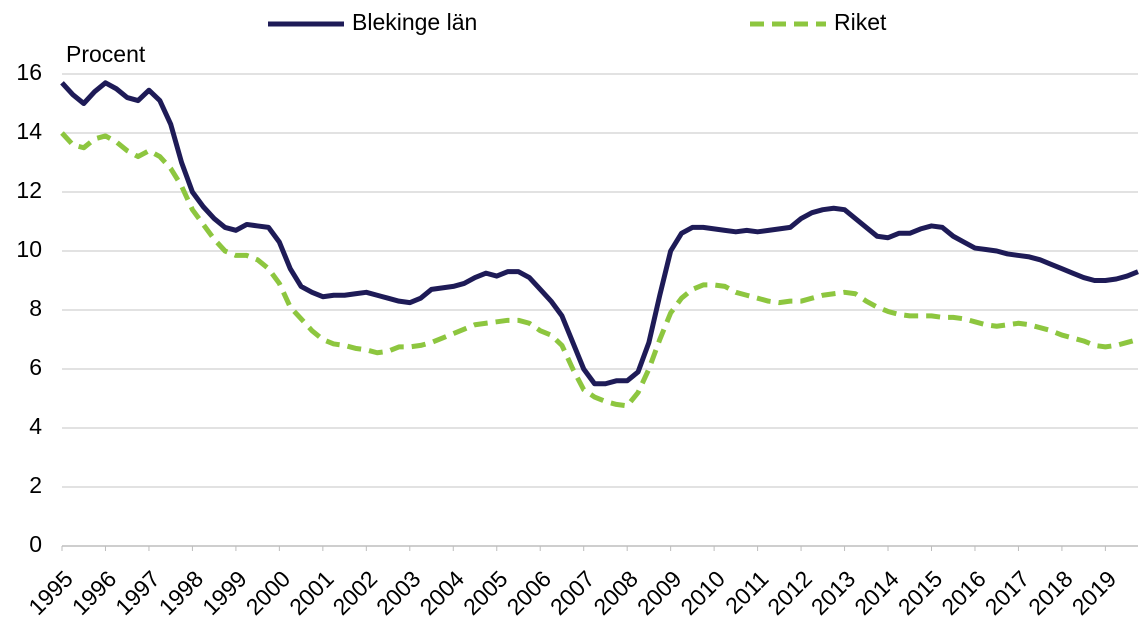 This screenshot has height=619, width=1139. What do you see at coordinates (268, 592) in the screenshot?
I see `x-tick-label: 2000` at bounding box center [268, 592].